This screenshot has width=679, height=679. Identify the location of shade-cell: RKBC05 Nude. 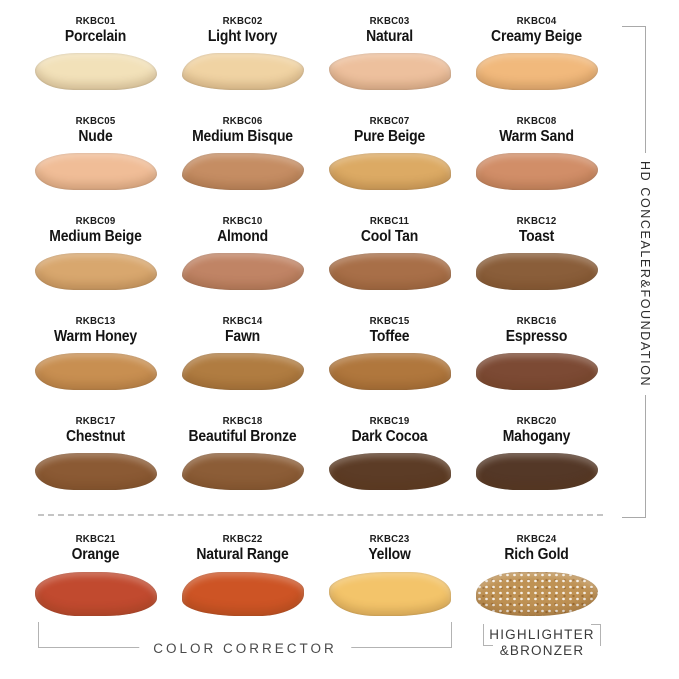
(95, 164).